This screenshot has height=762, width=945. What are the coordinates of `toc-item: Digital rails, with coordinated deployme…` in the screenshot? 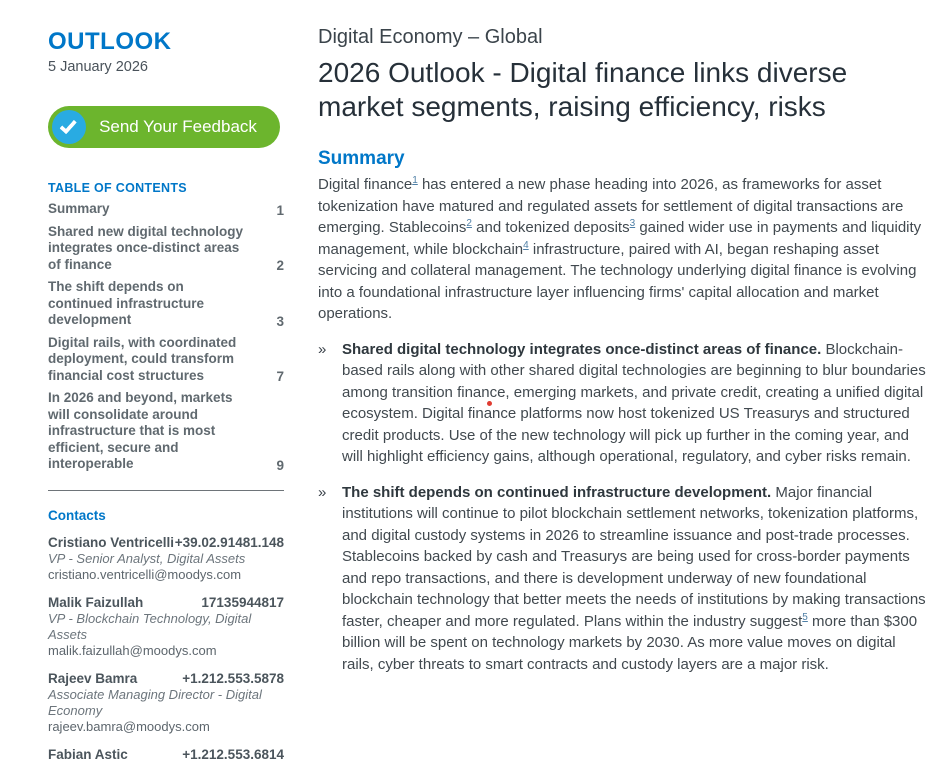 It's located at (166, 360).